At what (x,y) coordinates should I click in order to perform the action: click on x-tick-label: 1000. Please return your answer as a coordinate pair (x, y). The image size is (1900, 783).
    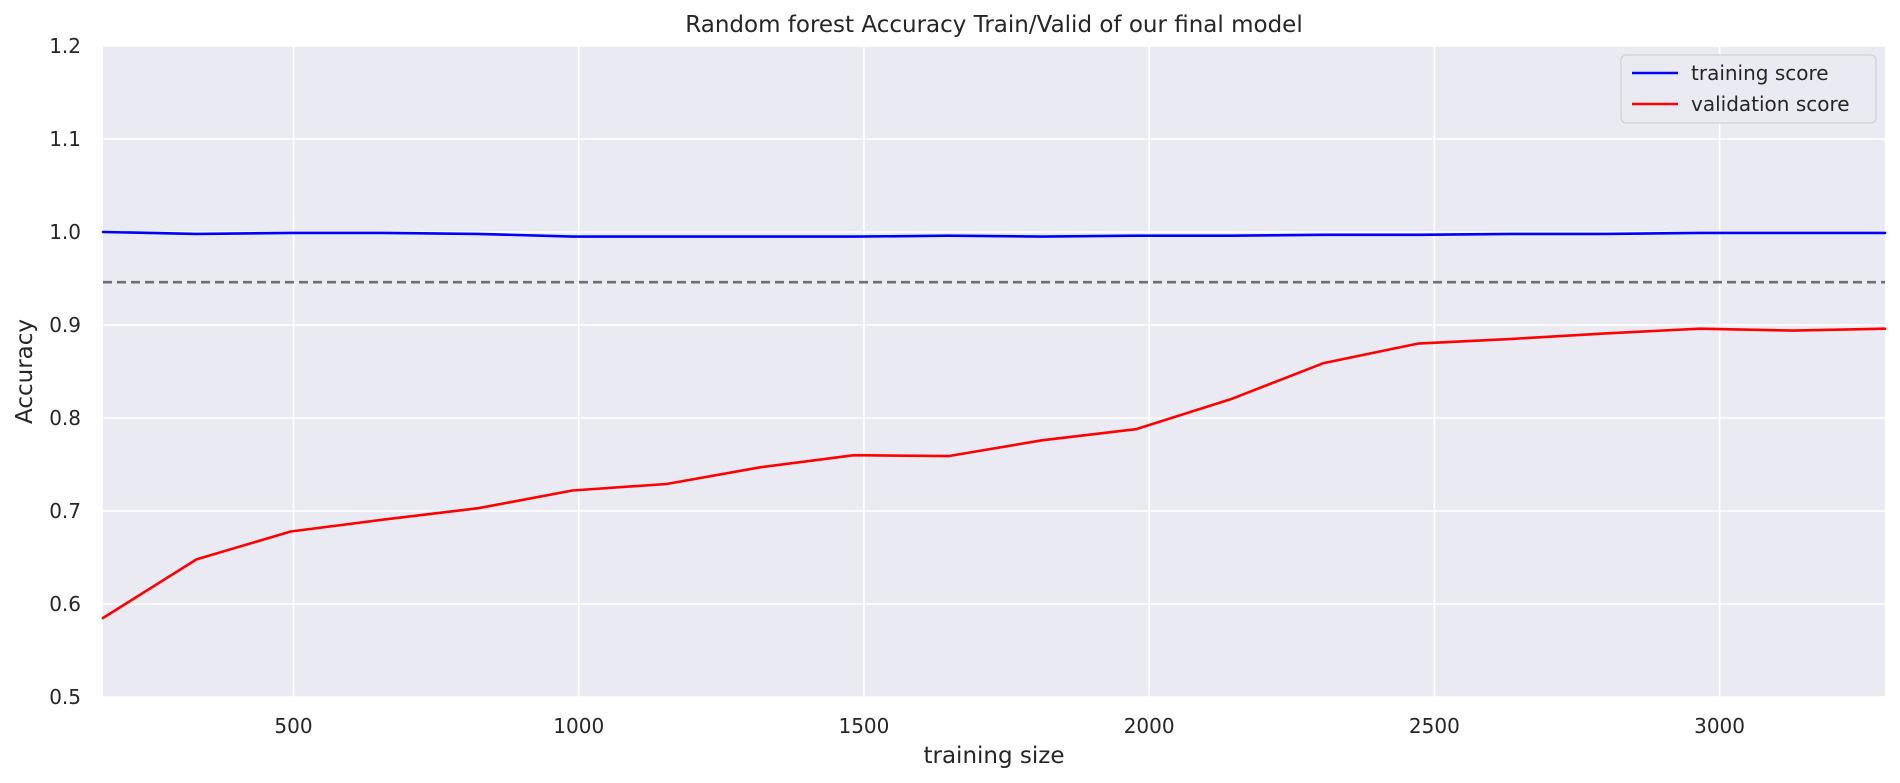
    Looking at the image, I should click on (578, 726).